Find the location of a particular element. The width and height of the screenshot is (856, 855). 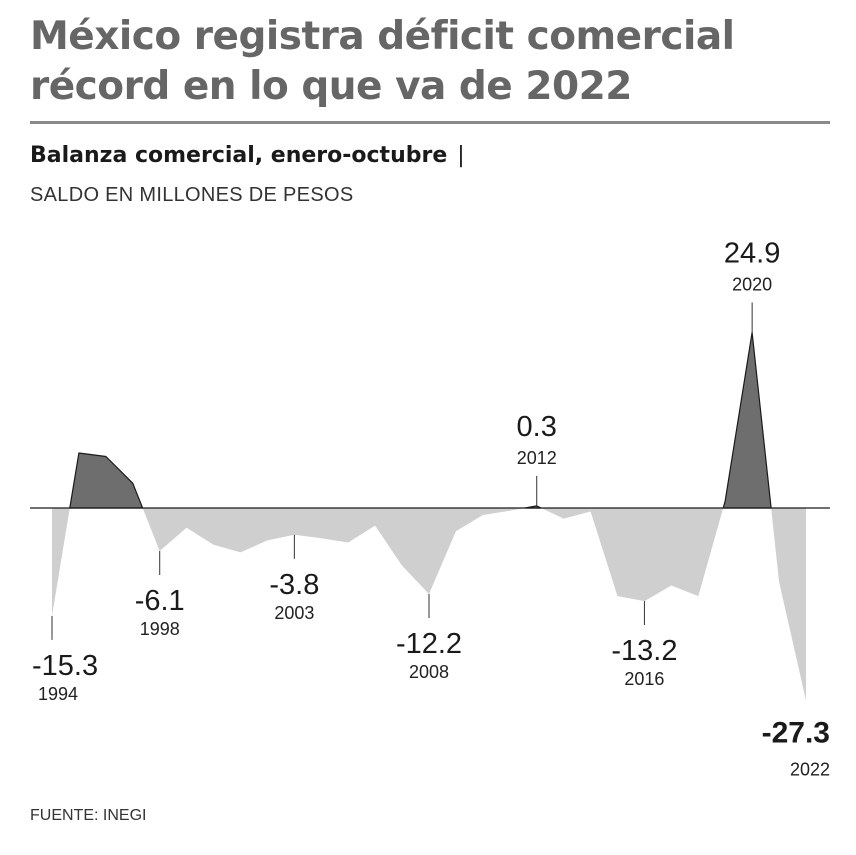

chart-title-line2: récord en lo que va de 2022 is located at coordinates (331, 86).